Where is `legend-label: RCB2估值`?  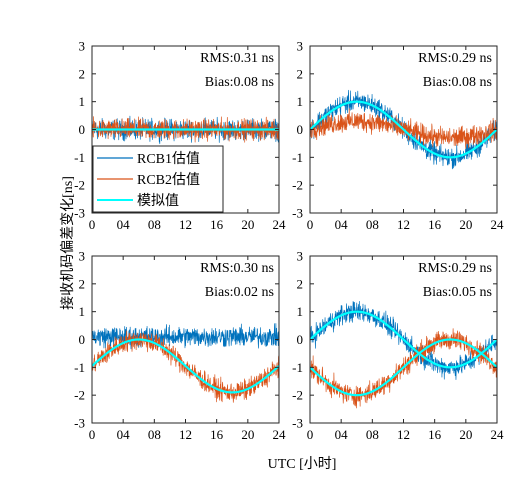 legend-label: RCB2估值 is located at coordinates (168, 180).